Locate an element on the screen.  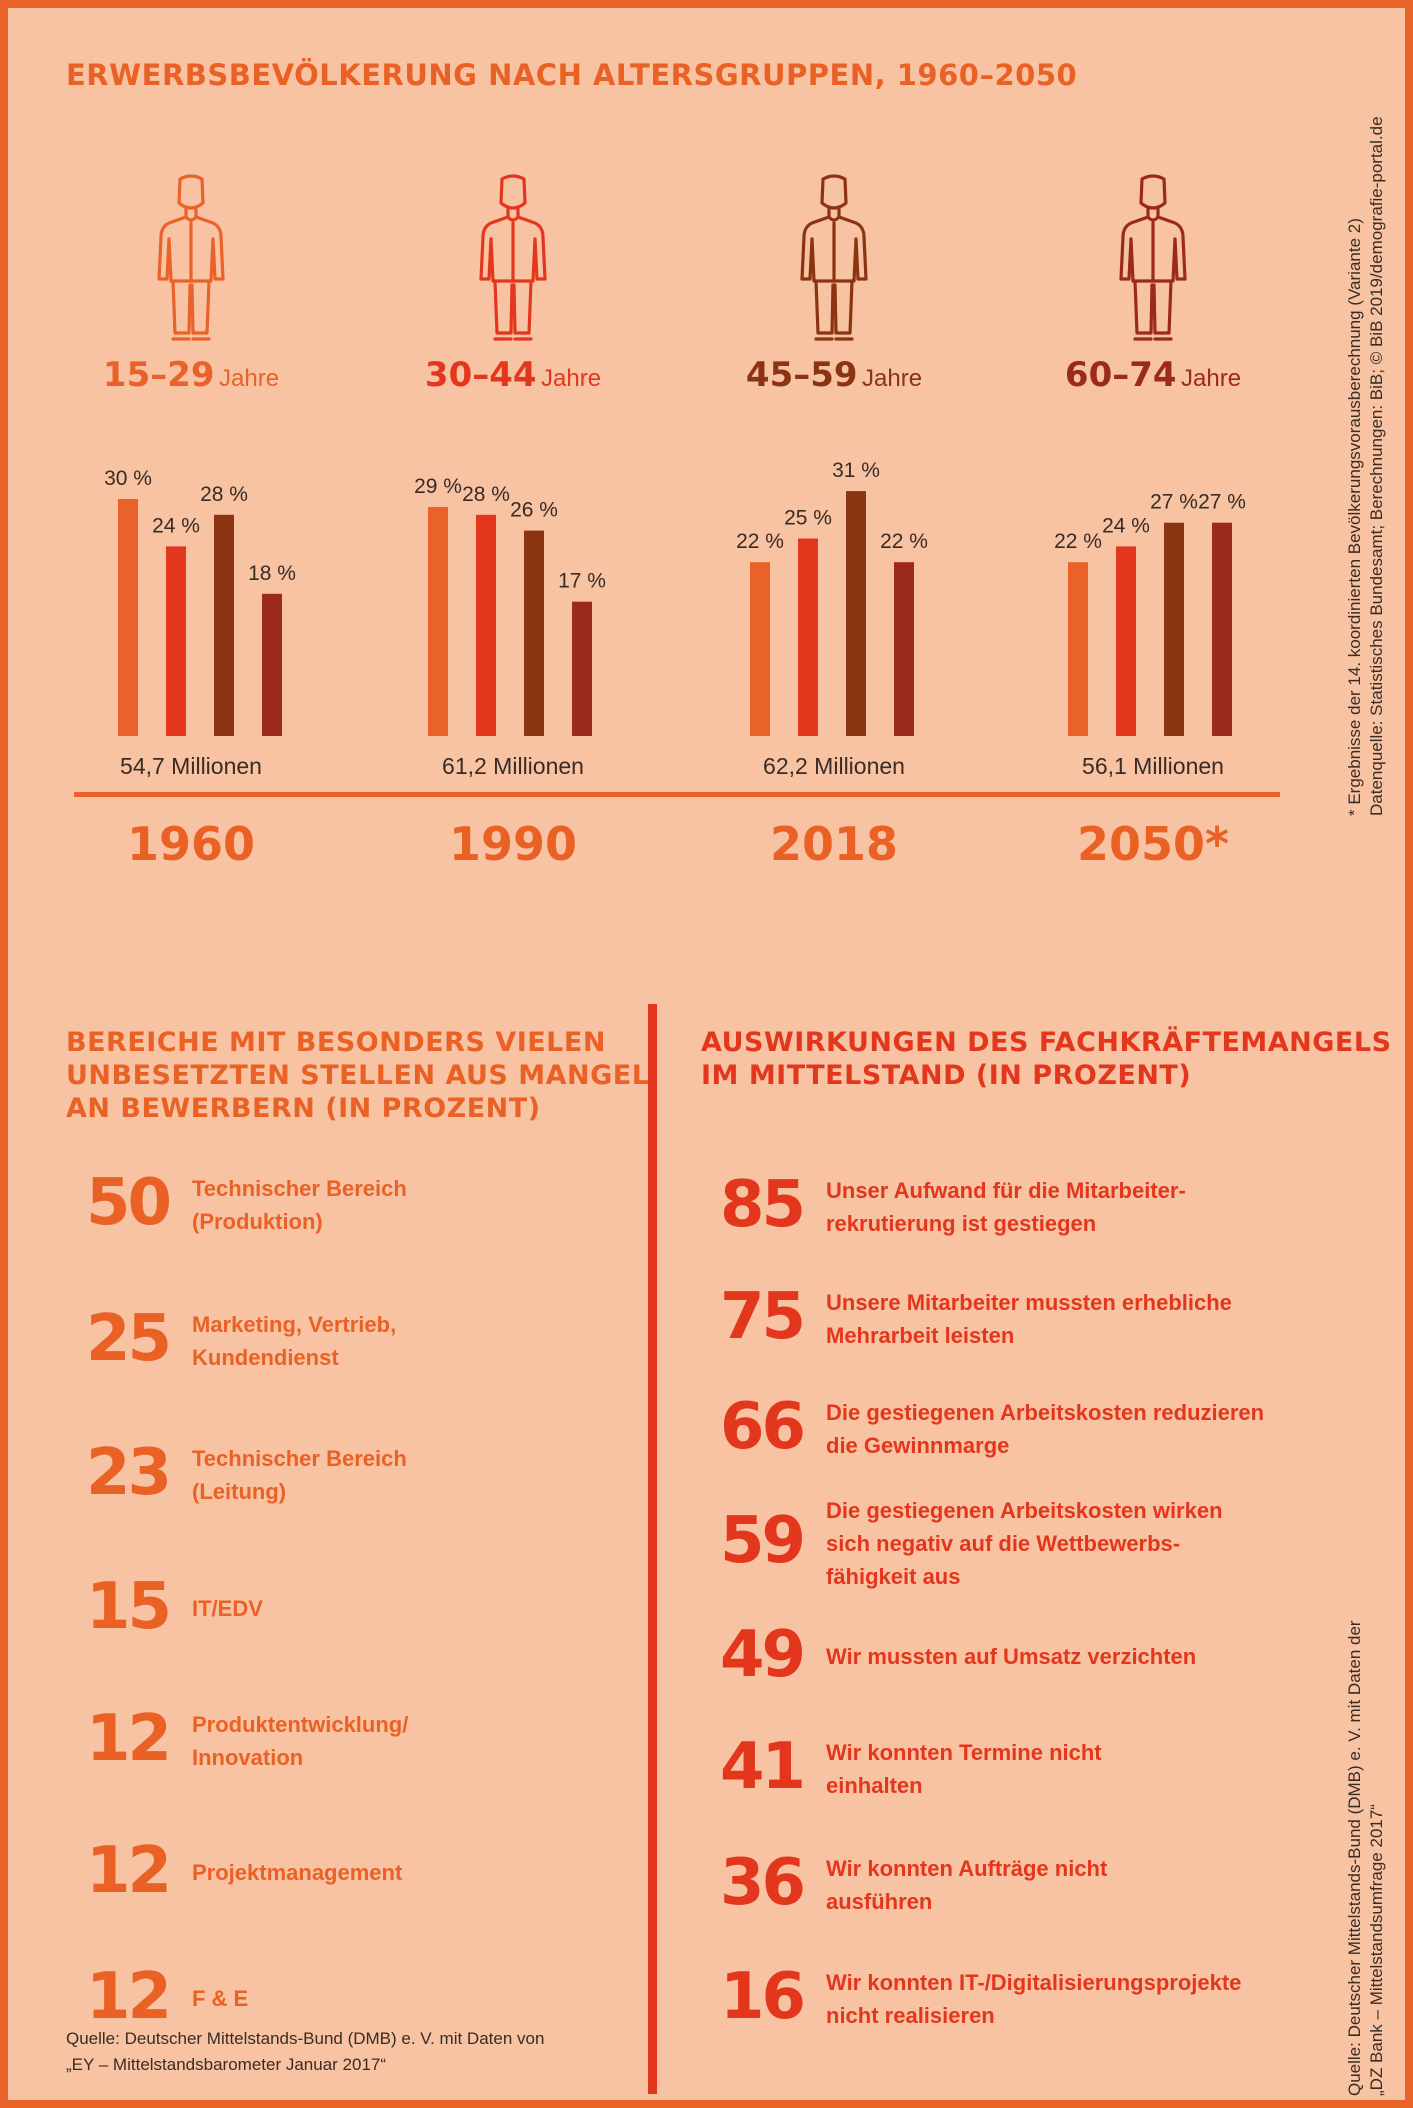
stat-description-line: ausführen is located at coordinates (879, 1901).